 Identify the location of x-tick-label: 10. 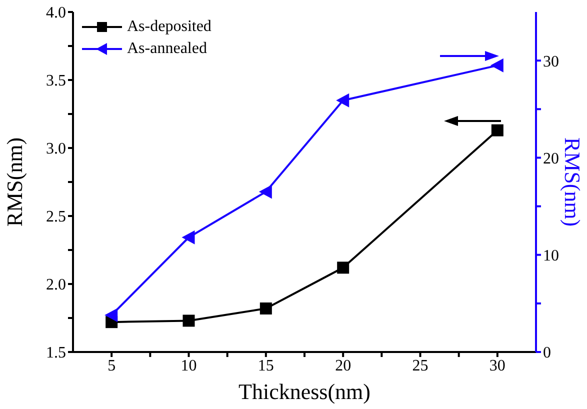
(188, 365).